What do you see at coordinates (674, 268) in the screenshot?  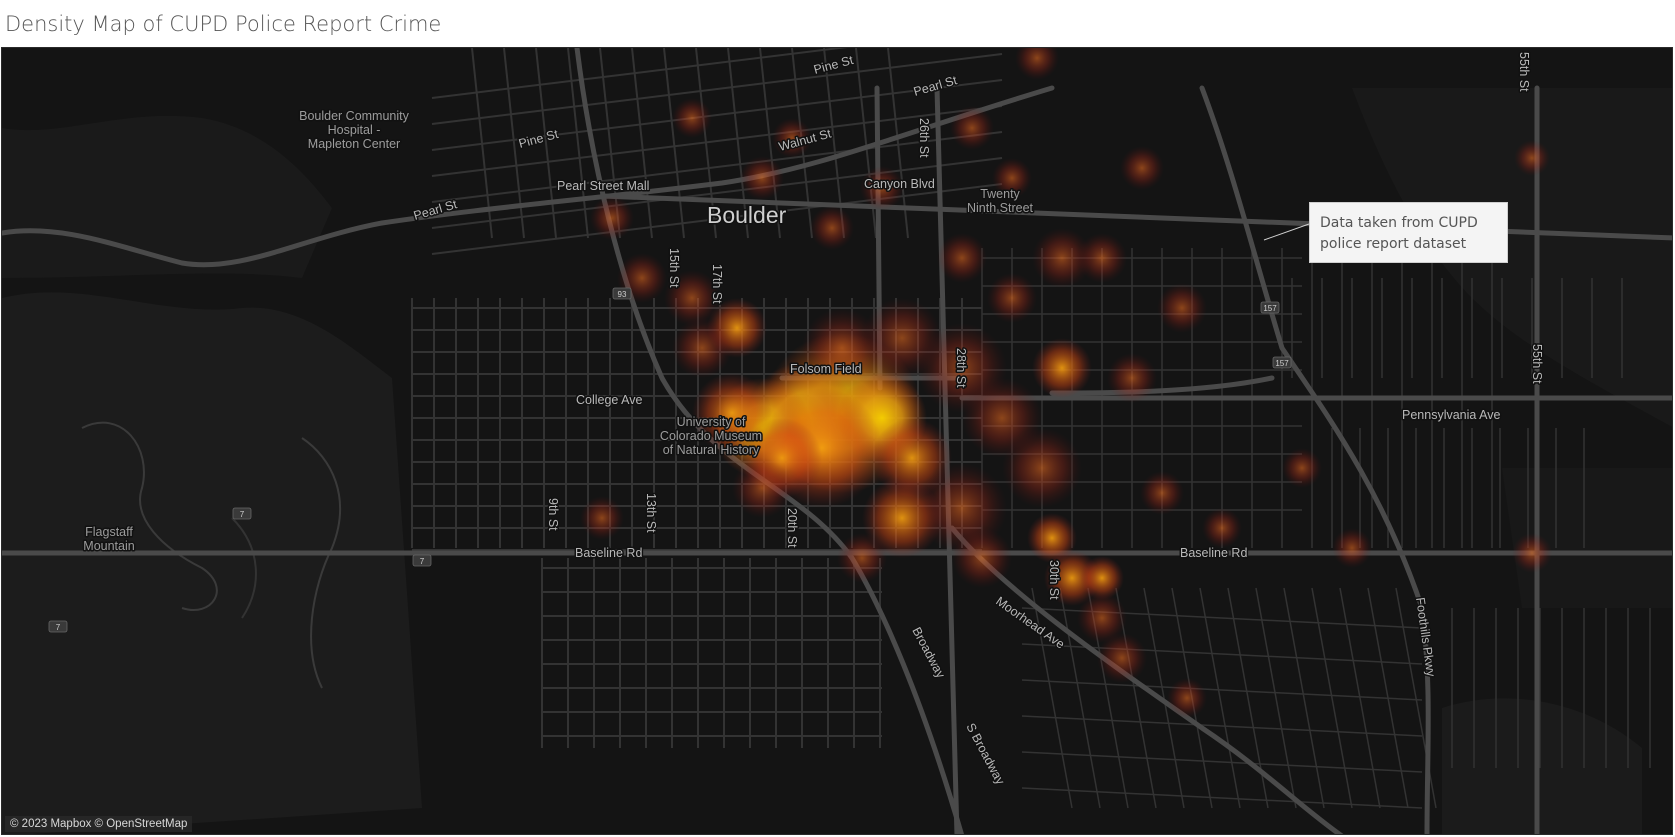 I see `street-label-15th-st: 15th St` at bounding box center [674, 268].